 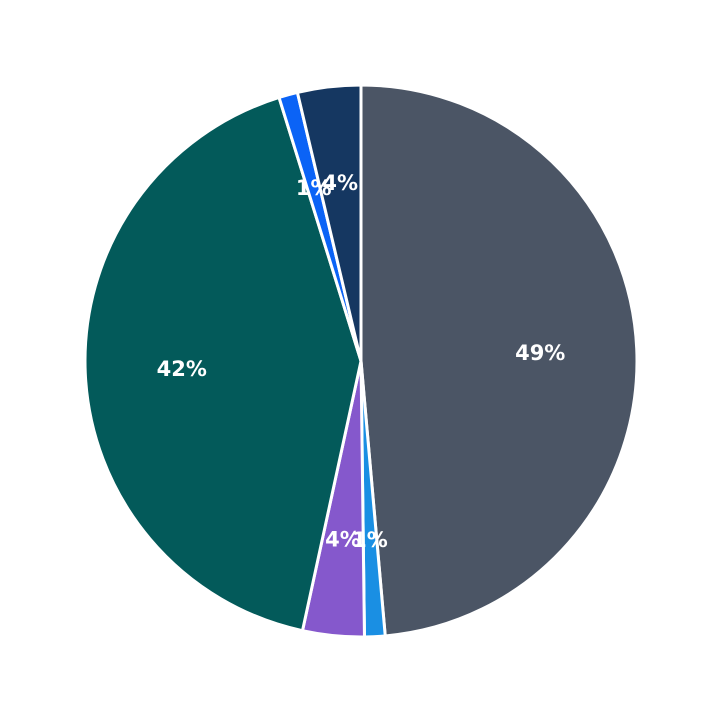 What do you see at coordinates (340, 183) in the screenshot?
I see `pie-label-slice-6: 4%` at bounding box center [340, 183].